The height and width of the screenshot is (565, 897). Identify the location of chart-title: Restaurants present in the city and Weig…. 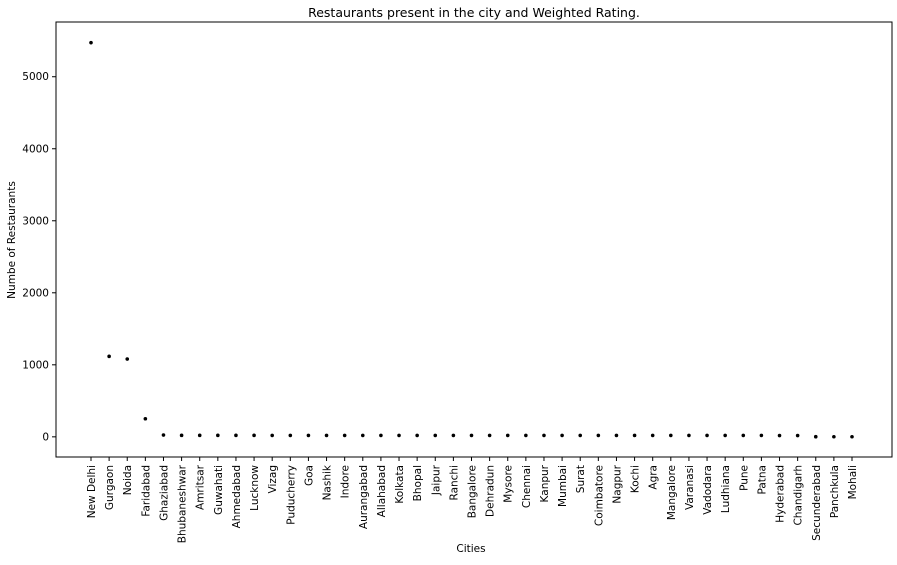
(474, 12).